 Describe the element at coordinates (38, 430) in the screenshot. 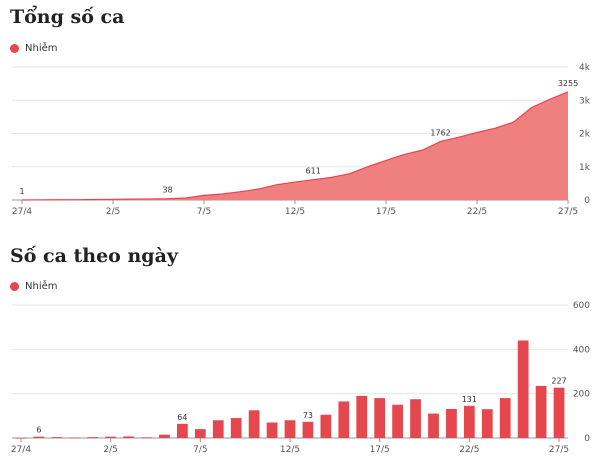

I see `data-label: 6` at that location.